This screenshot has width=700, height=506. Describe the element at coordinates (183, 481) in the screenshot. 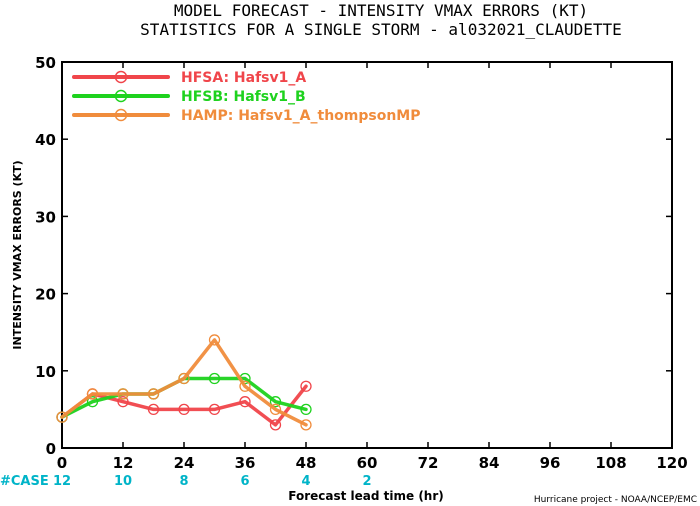

I see `case-count: 8` at that location.